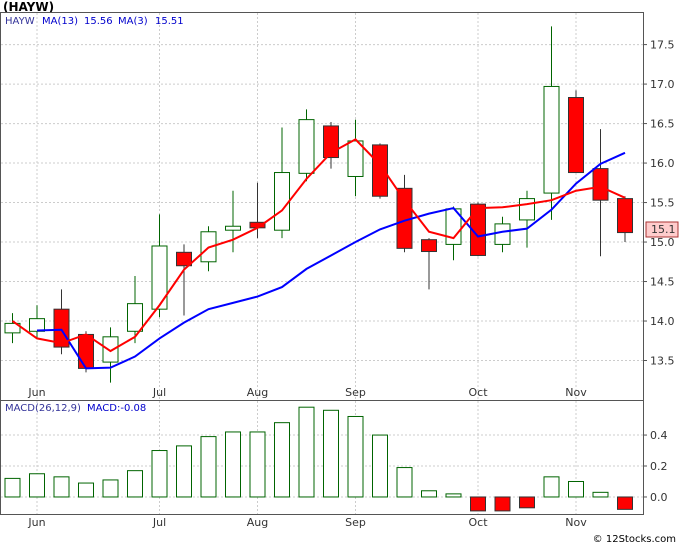  I want to click on watermark: © 12Stocks.com, so click(634, 539).